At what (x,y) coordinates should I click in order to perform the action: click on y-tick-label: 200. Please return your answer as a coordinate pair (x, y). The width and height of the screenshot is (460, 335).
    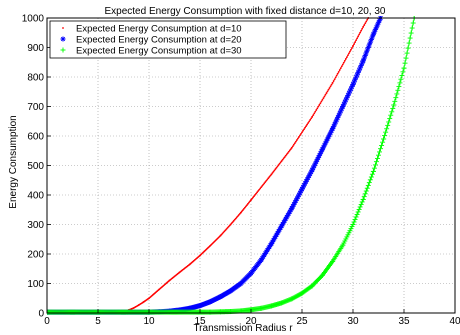
    Looking at the image, I should click on (35, 255).